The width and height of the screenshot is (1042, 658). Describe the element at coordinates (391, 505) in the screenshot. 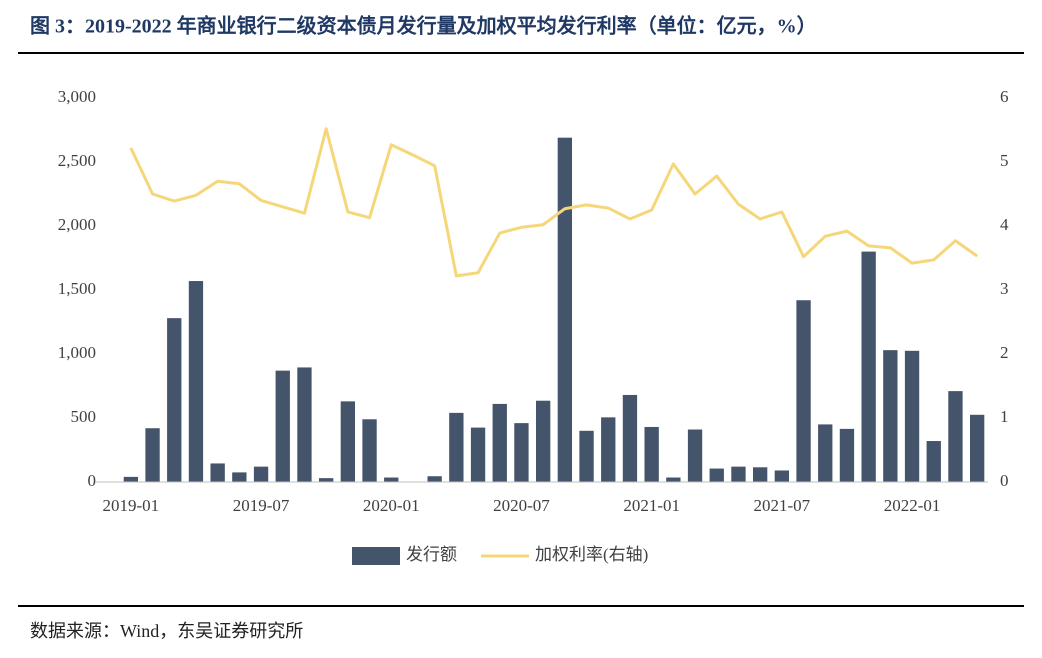

I see `x-tick-label: 2020-01` at that location.